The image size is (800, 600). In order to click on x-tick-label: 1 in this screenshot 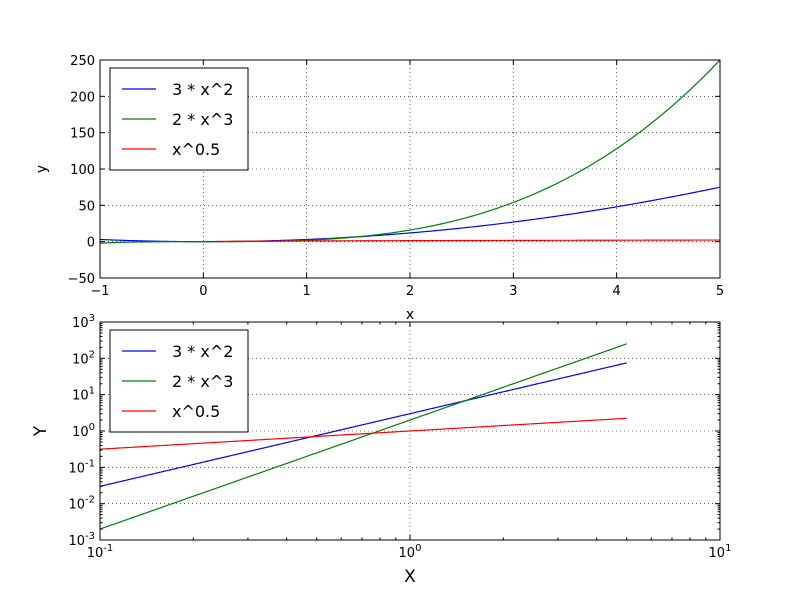, I will do `click(307, 291)`.